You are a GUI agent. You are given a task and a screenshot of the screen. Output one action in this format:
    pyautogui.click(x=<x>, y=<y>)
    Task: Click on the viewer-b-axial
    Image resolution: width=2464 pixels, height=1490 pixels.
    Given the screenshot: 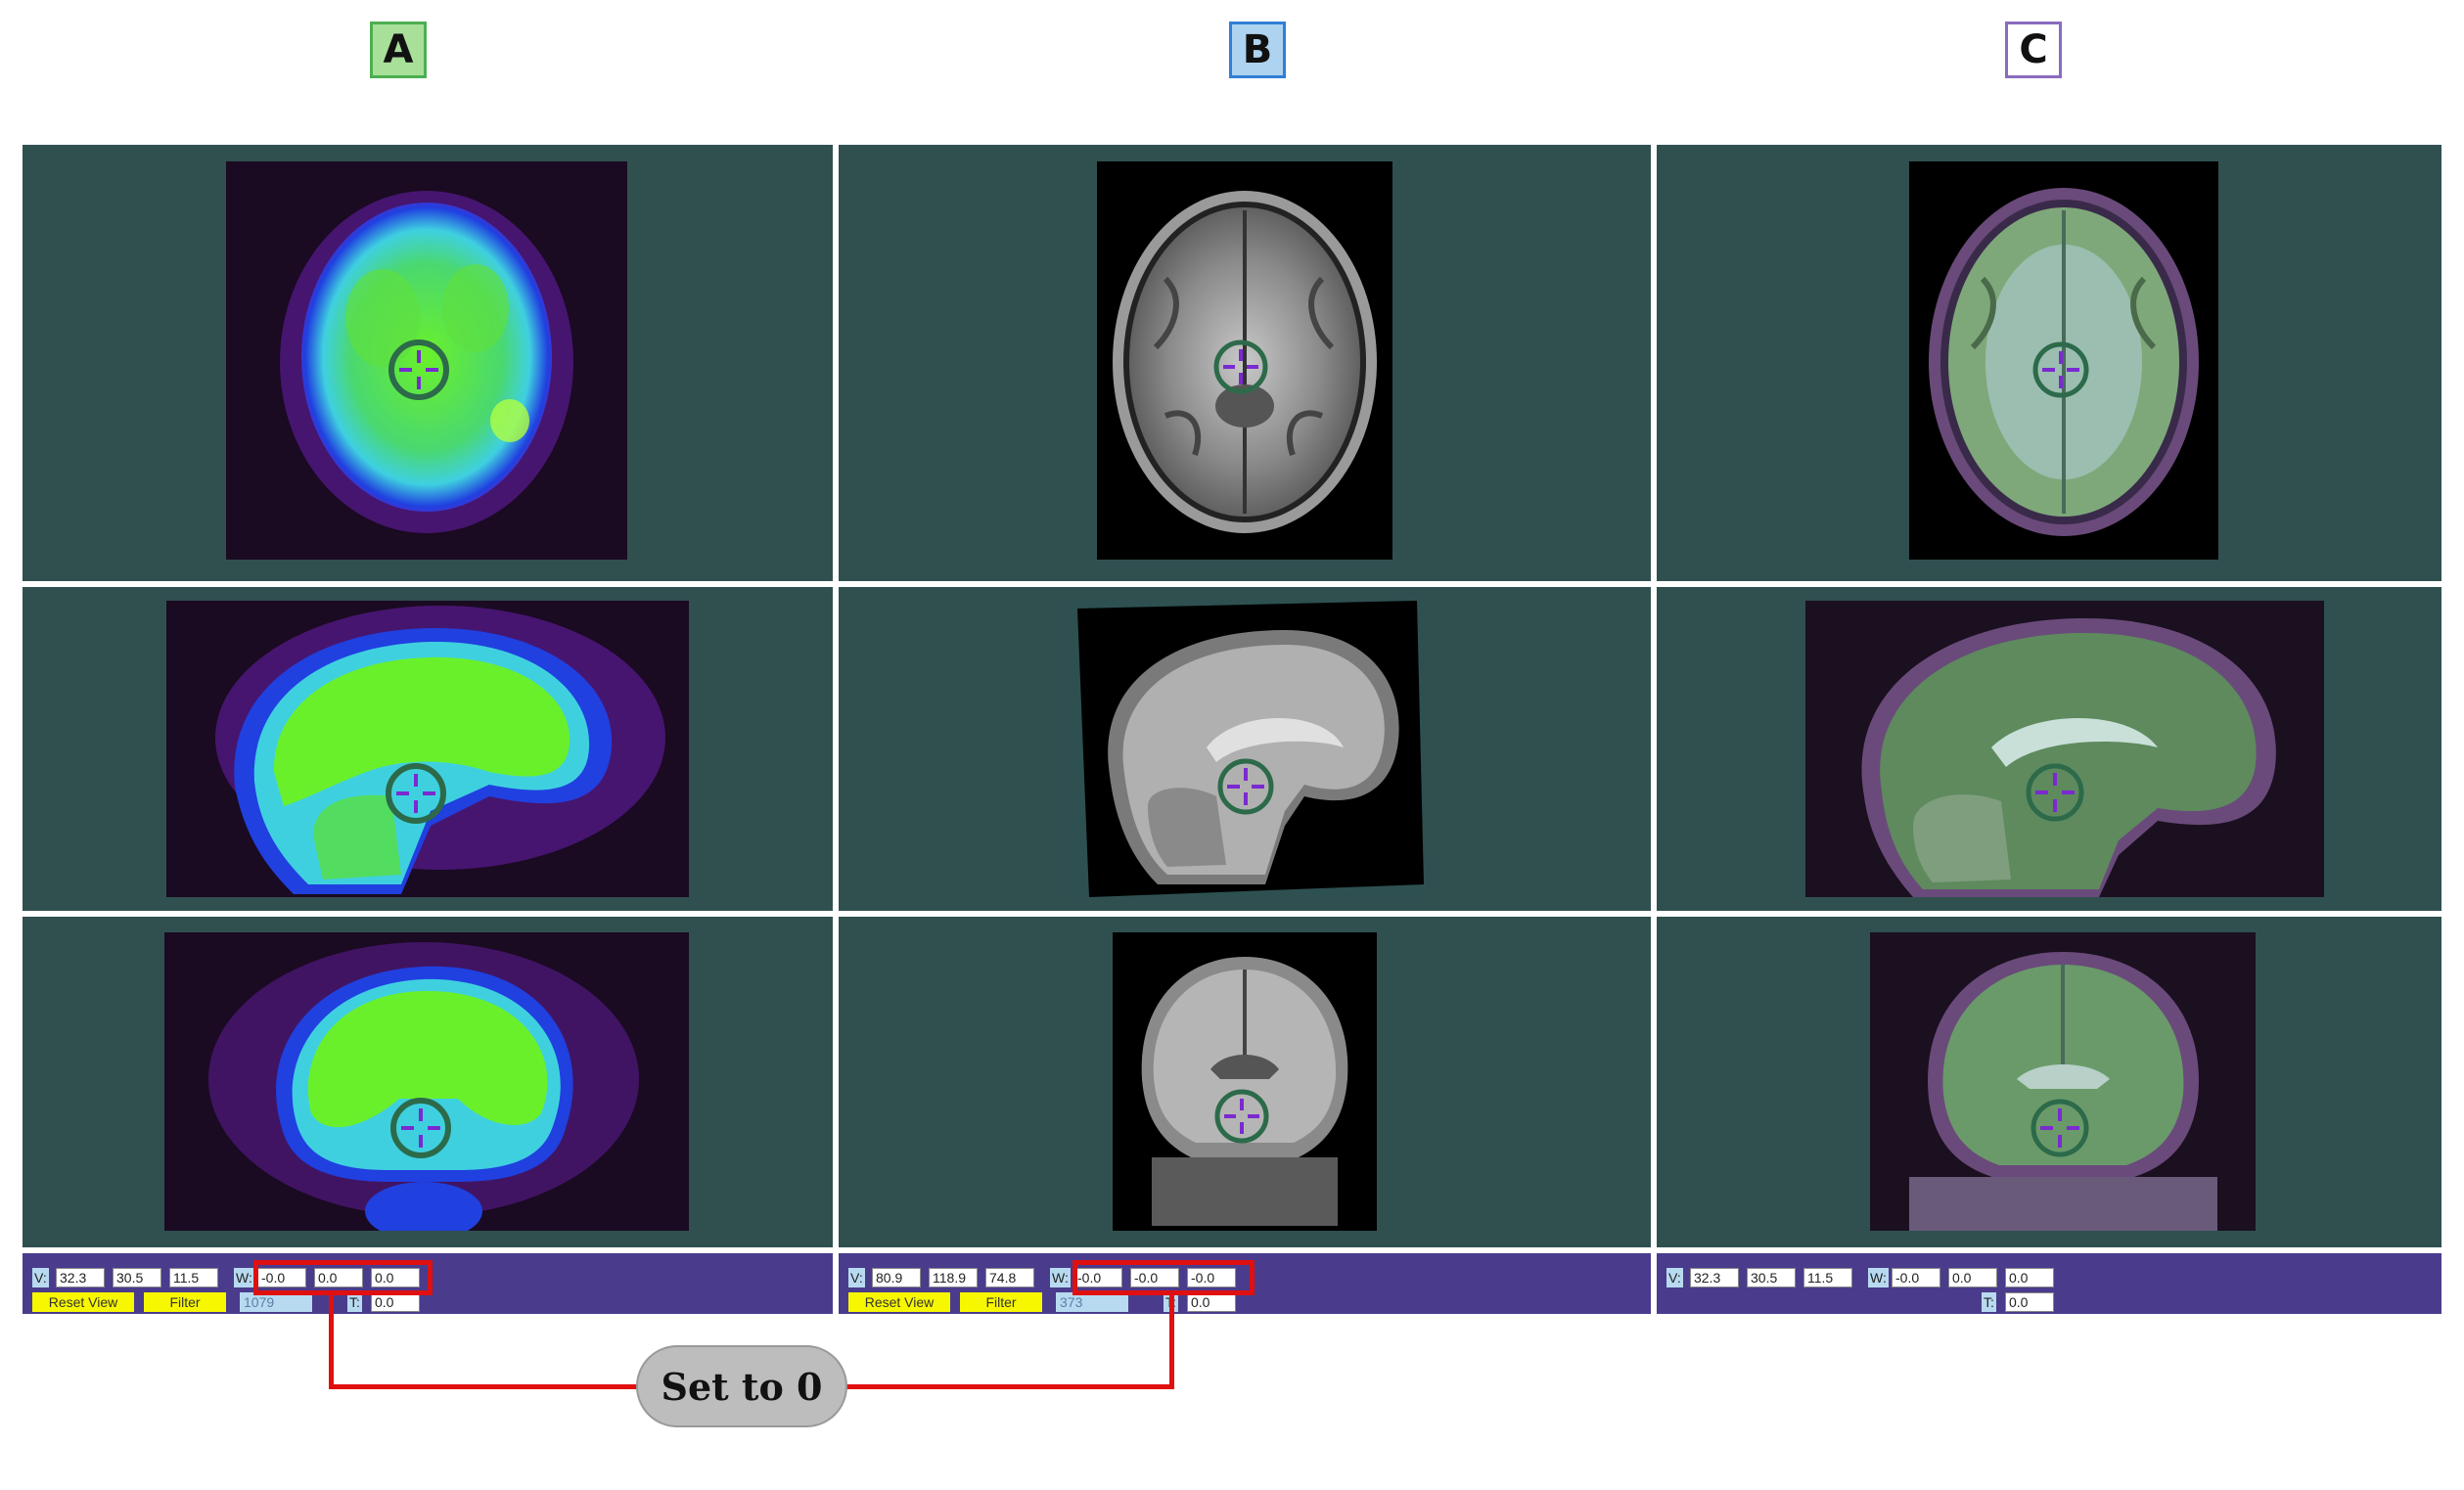 What is the action you would take?
    pyautogui.click(x=1245, y=363)
    